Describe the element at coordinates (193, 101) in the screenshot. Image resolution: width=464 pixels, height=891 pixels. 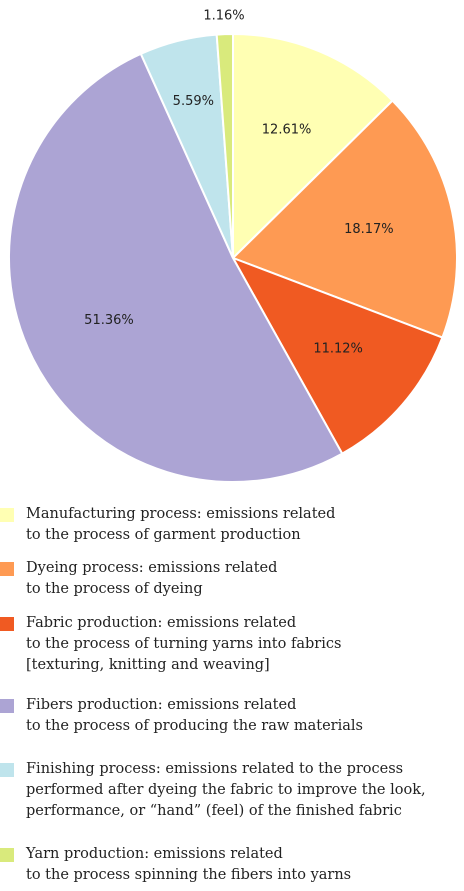
I see `slice-label: 5.59%` at that location.